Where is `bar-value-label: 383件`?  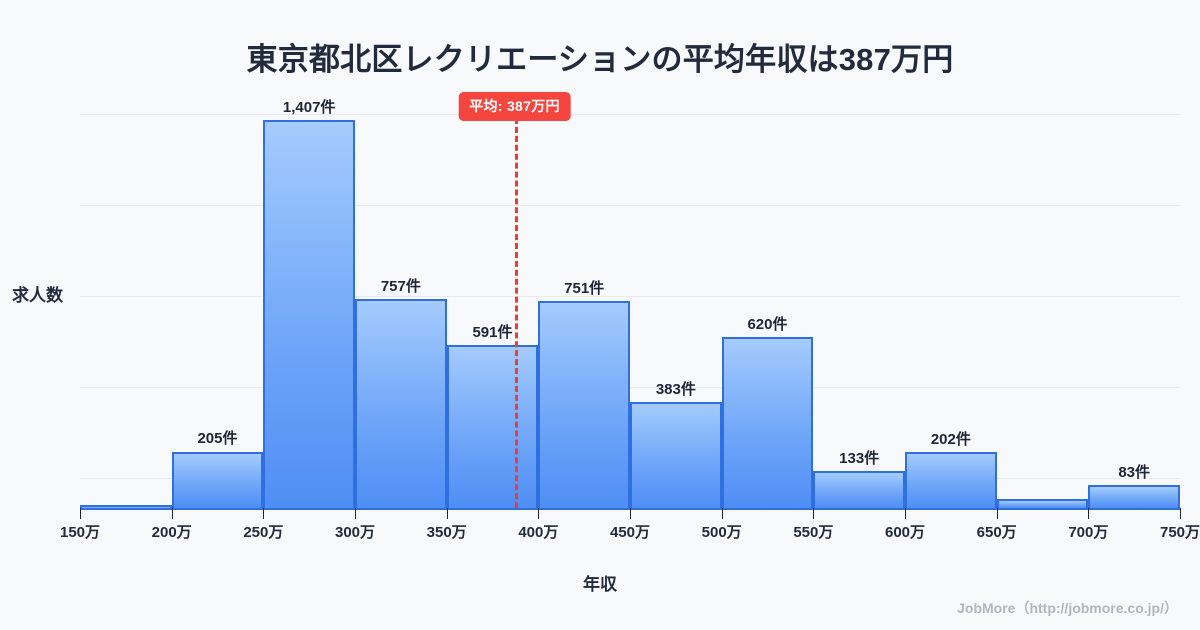 bar-value-label: 383件 is located at coordinates (675, 390).